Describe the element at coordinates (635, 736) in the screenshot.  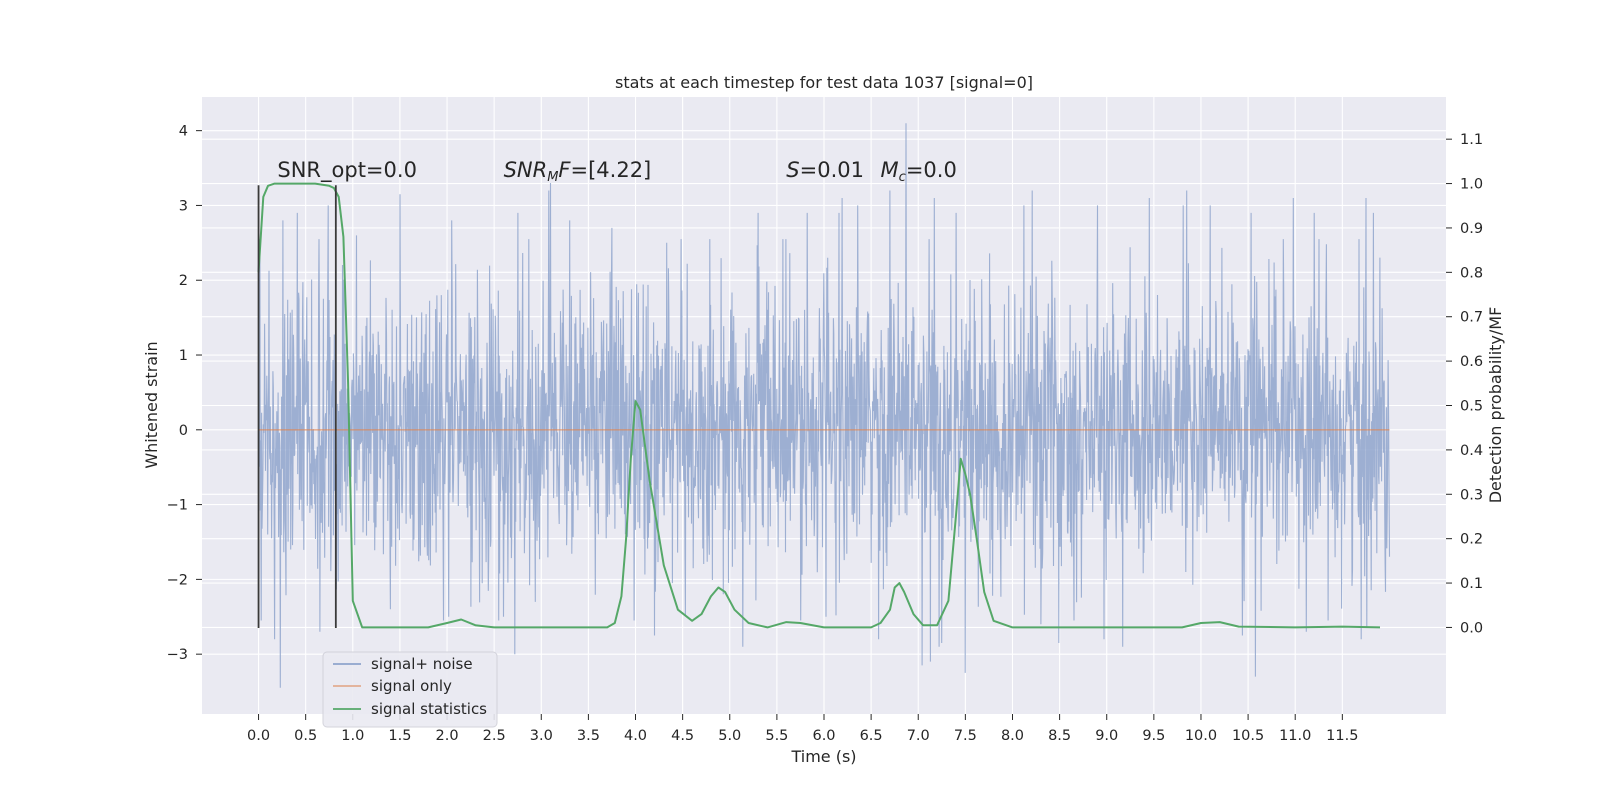
I see `x-tick-label: 4.0` at that location.